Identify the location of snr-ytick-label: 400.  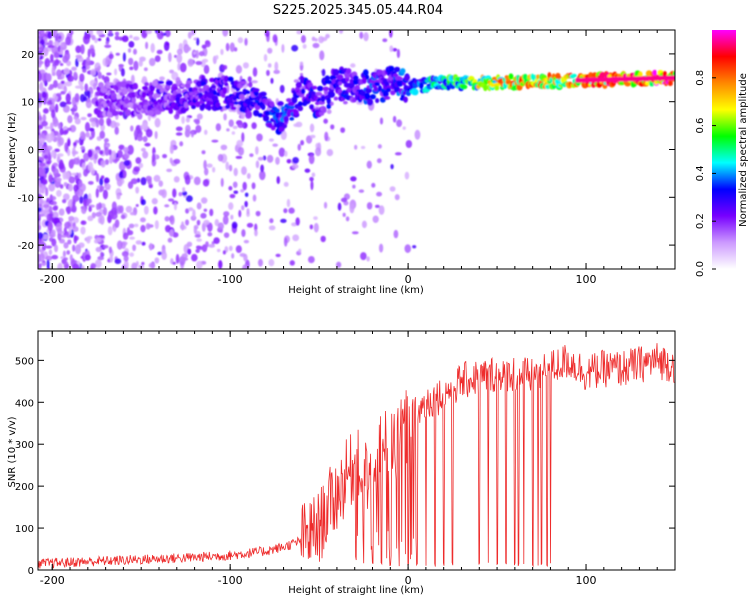
(24, 403).